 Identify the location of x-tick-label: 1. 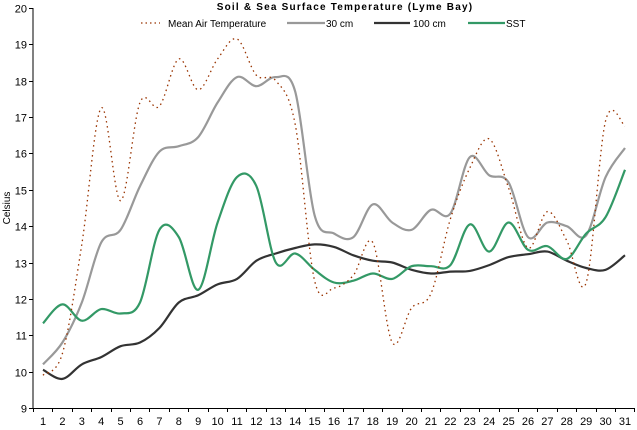
(43, 422).